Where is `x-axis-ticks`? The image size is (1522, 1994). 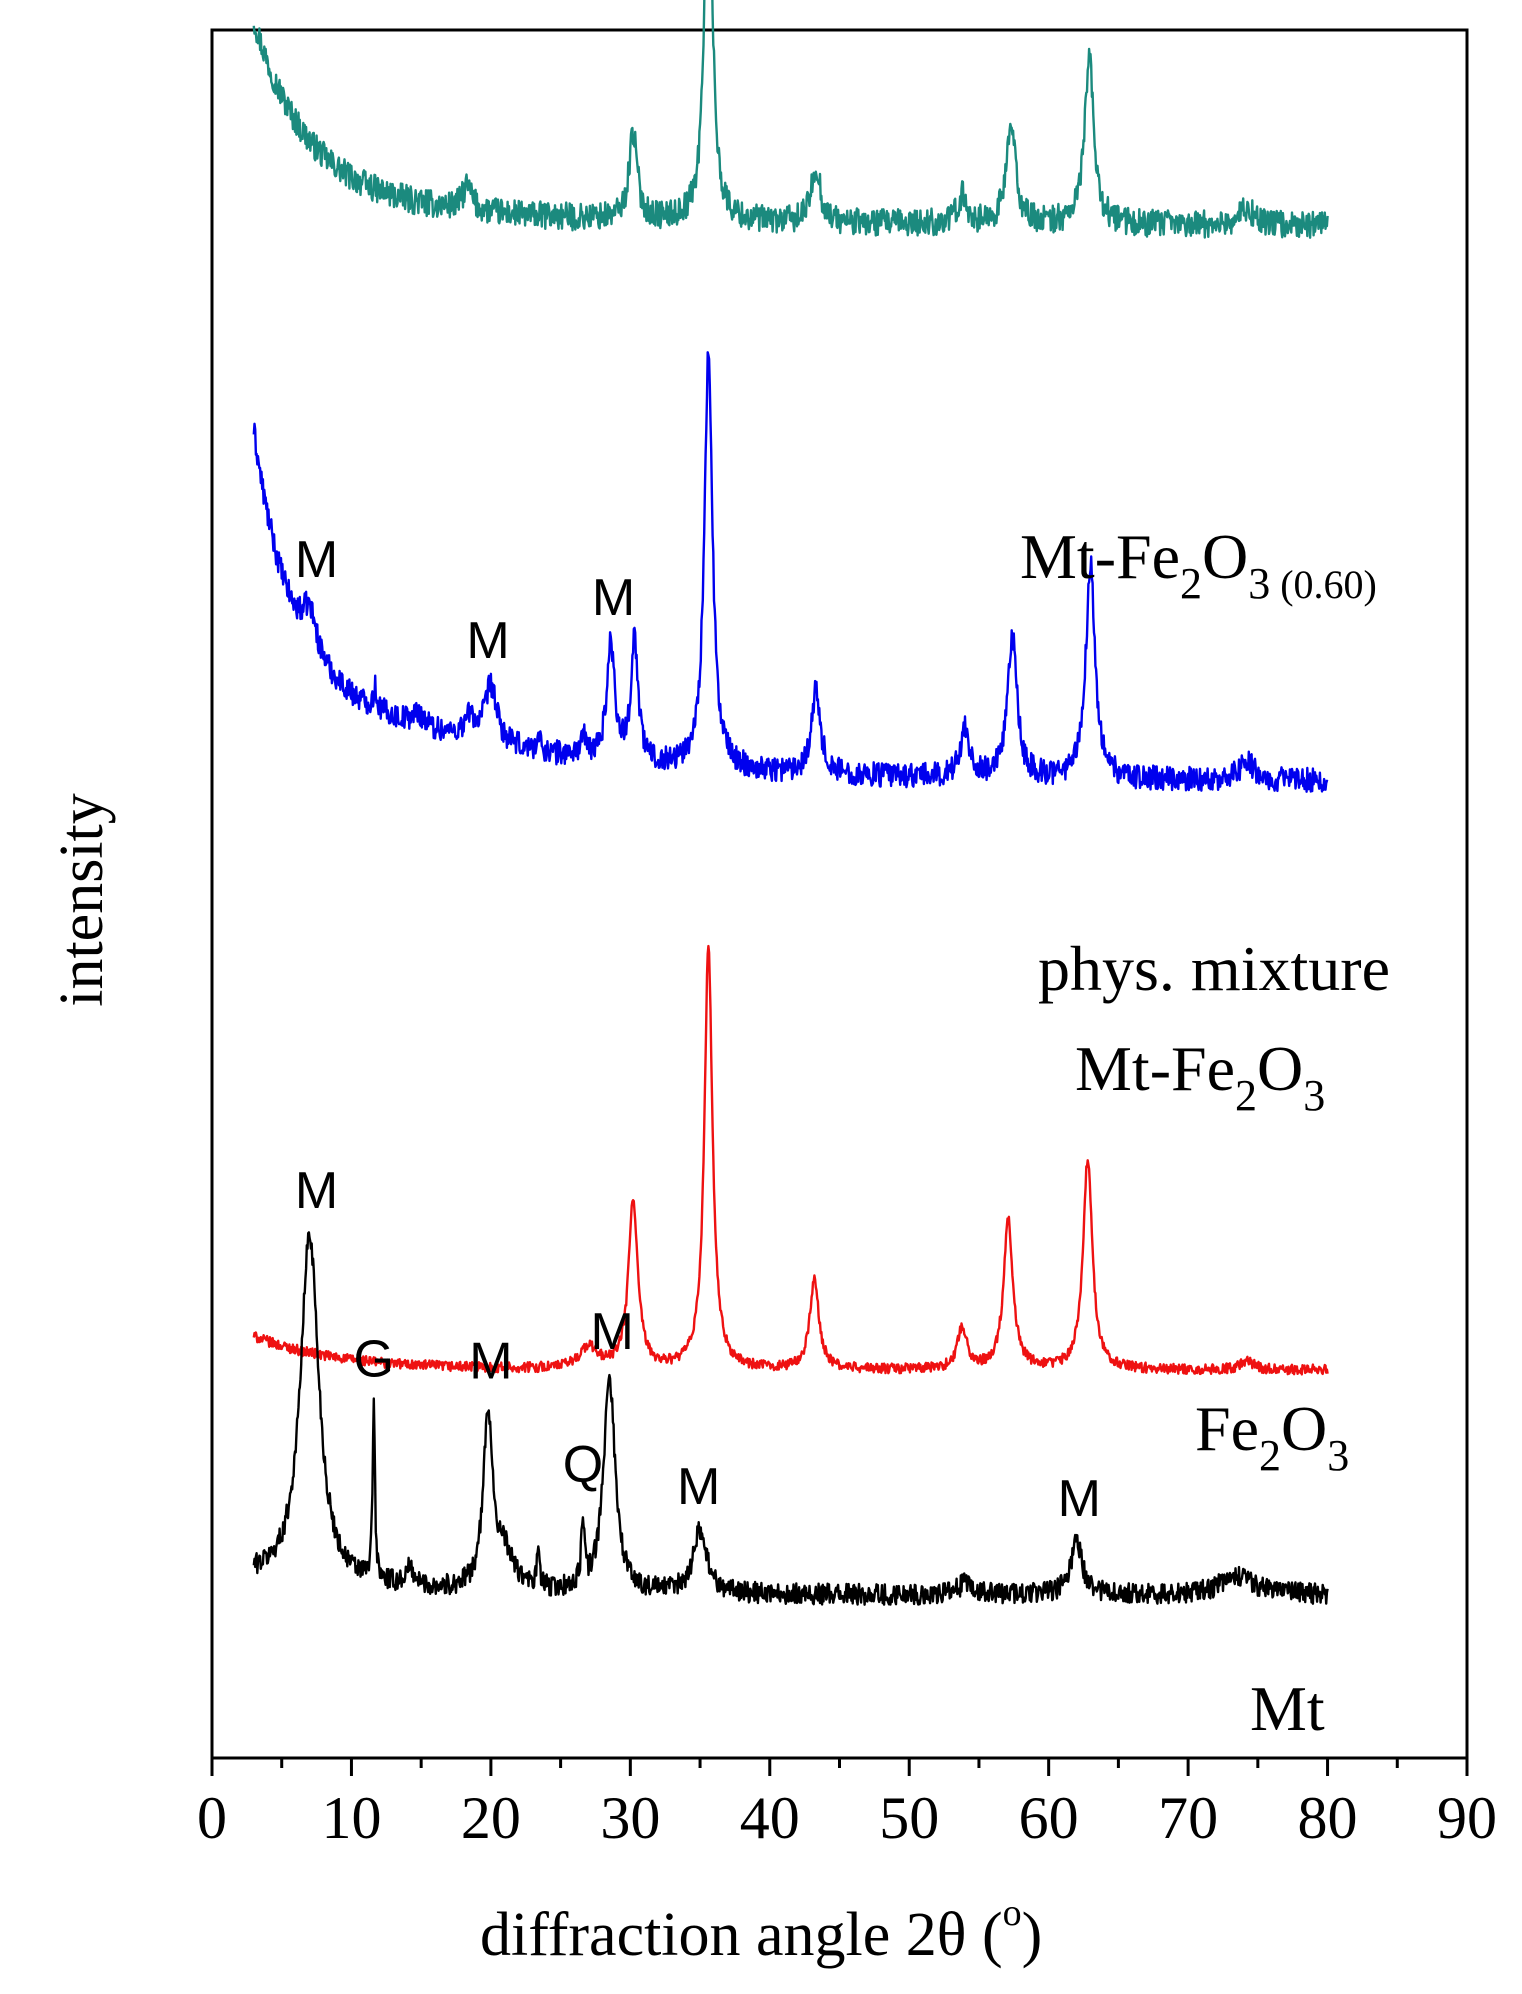
x-axis-ticks is located at coordinates (839, 1767).